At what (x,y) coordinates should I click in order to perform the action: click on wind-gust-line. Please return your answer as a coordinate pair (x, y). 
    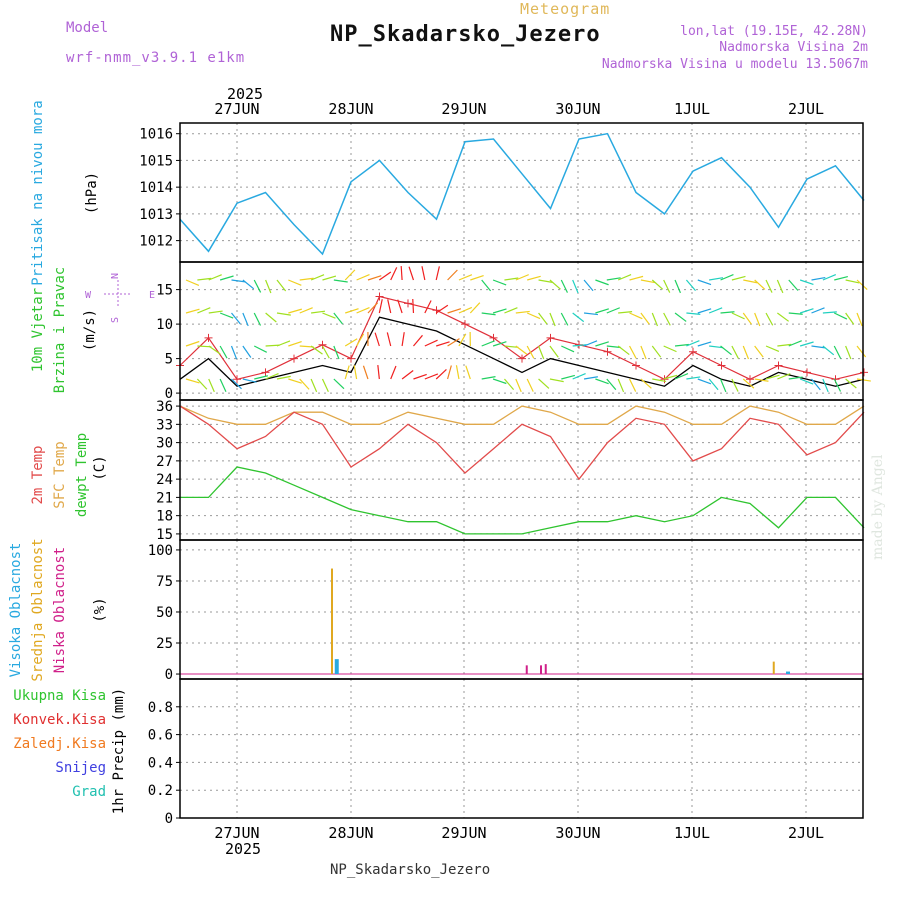
    Looking at the image, I should click on (522, 338).